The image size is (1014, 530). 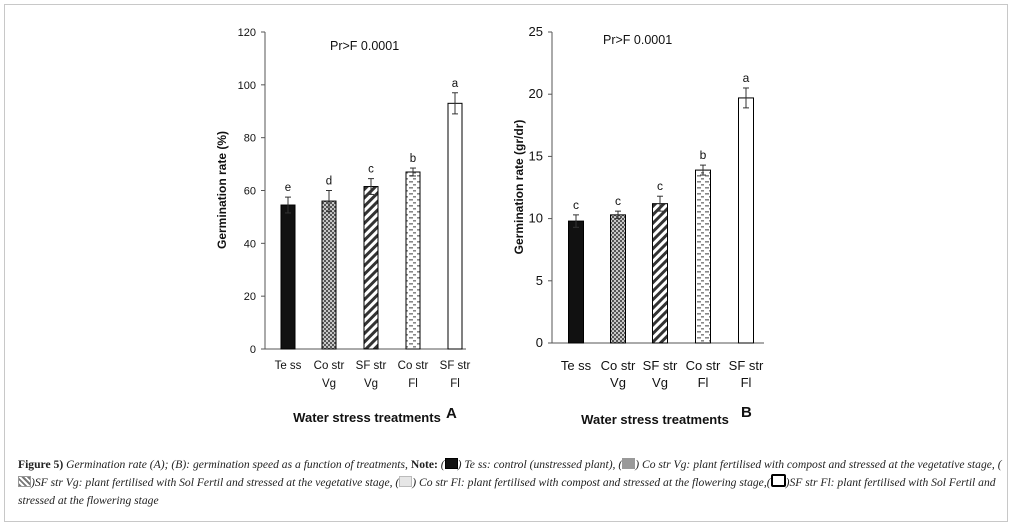 I want to click on legend-swatch-diagonal, so click(x=24, y=481).